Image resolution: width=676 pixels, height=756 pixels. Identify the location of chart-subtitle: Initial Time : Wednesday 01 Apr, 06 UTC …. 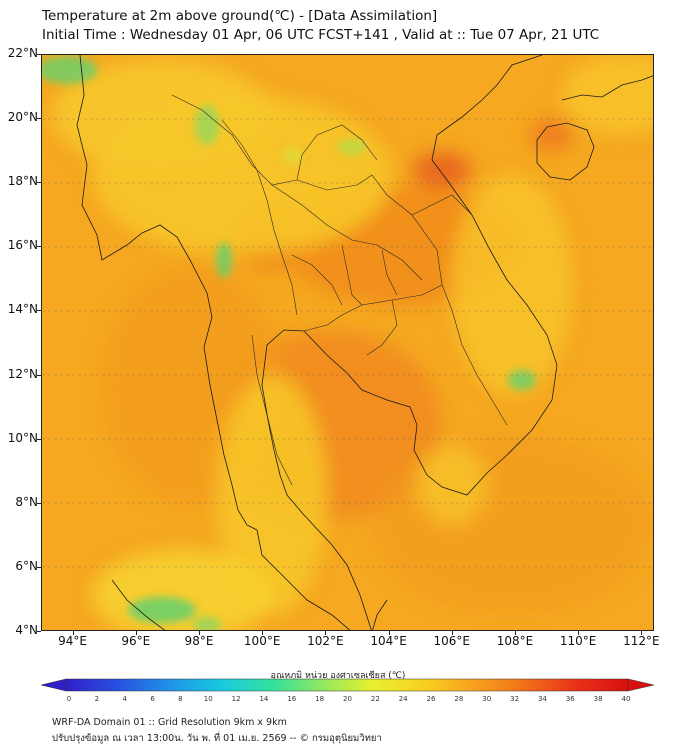
(321, 35).